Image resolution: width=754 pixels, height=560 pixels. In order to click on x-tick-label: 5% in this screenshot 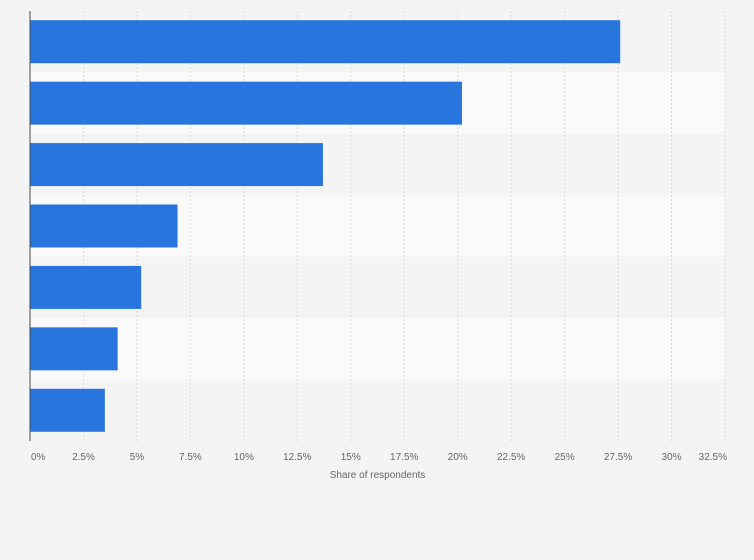, I will do `click(137, 457)`.